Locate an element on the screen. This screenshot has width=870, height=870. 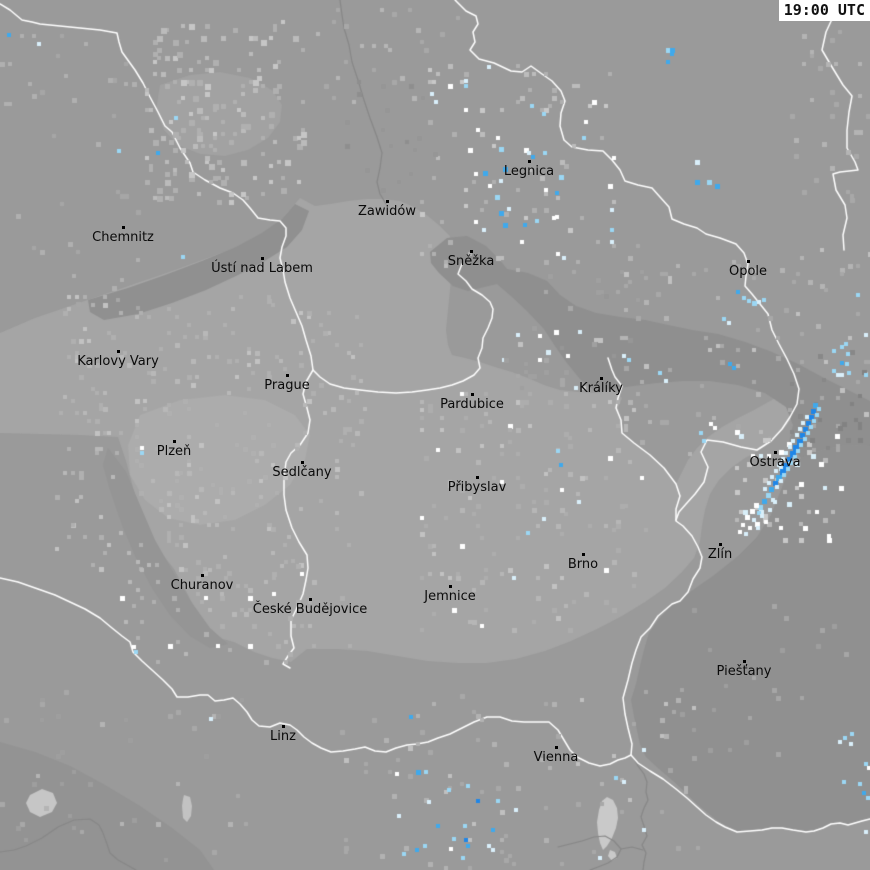
city-label: Ostrava is located at coordinates (775, 462).